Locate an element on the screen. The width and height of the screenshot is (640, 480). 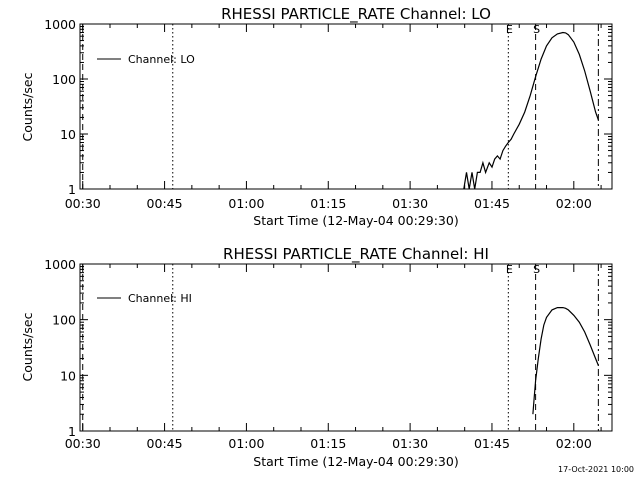
legend-label: Channel: LO is located at coordinates (161, 59).